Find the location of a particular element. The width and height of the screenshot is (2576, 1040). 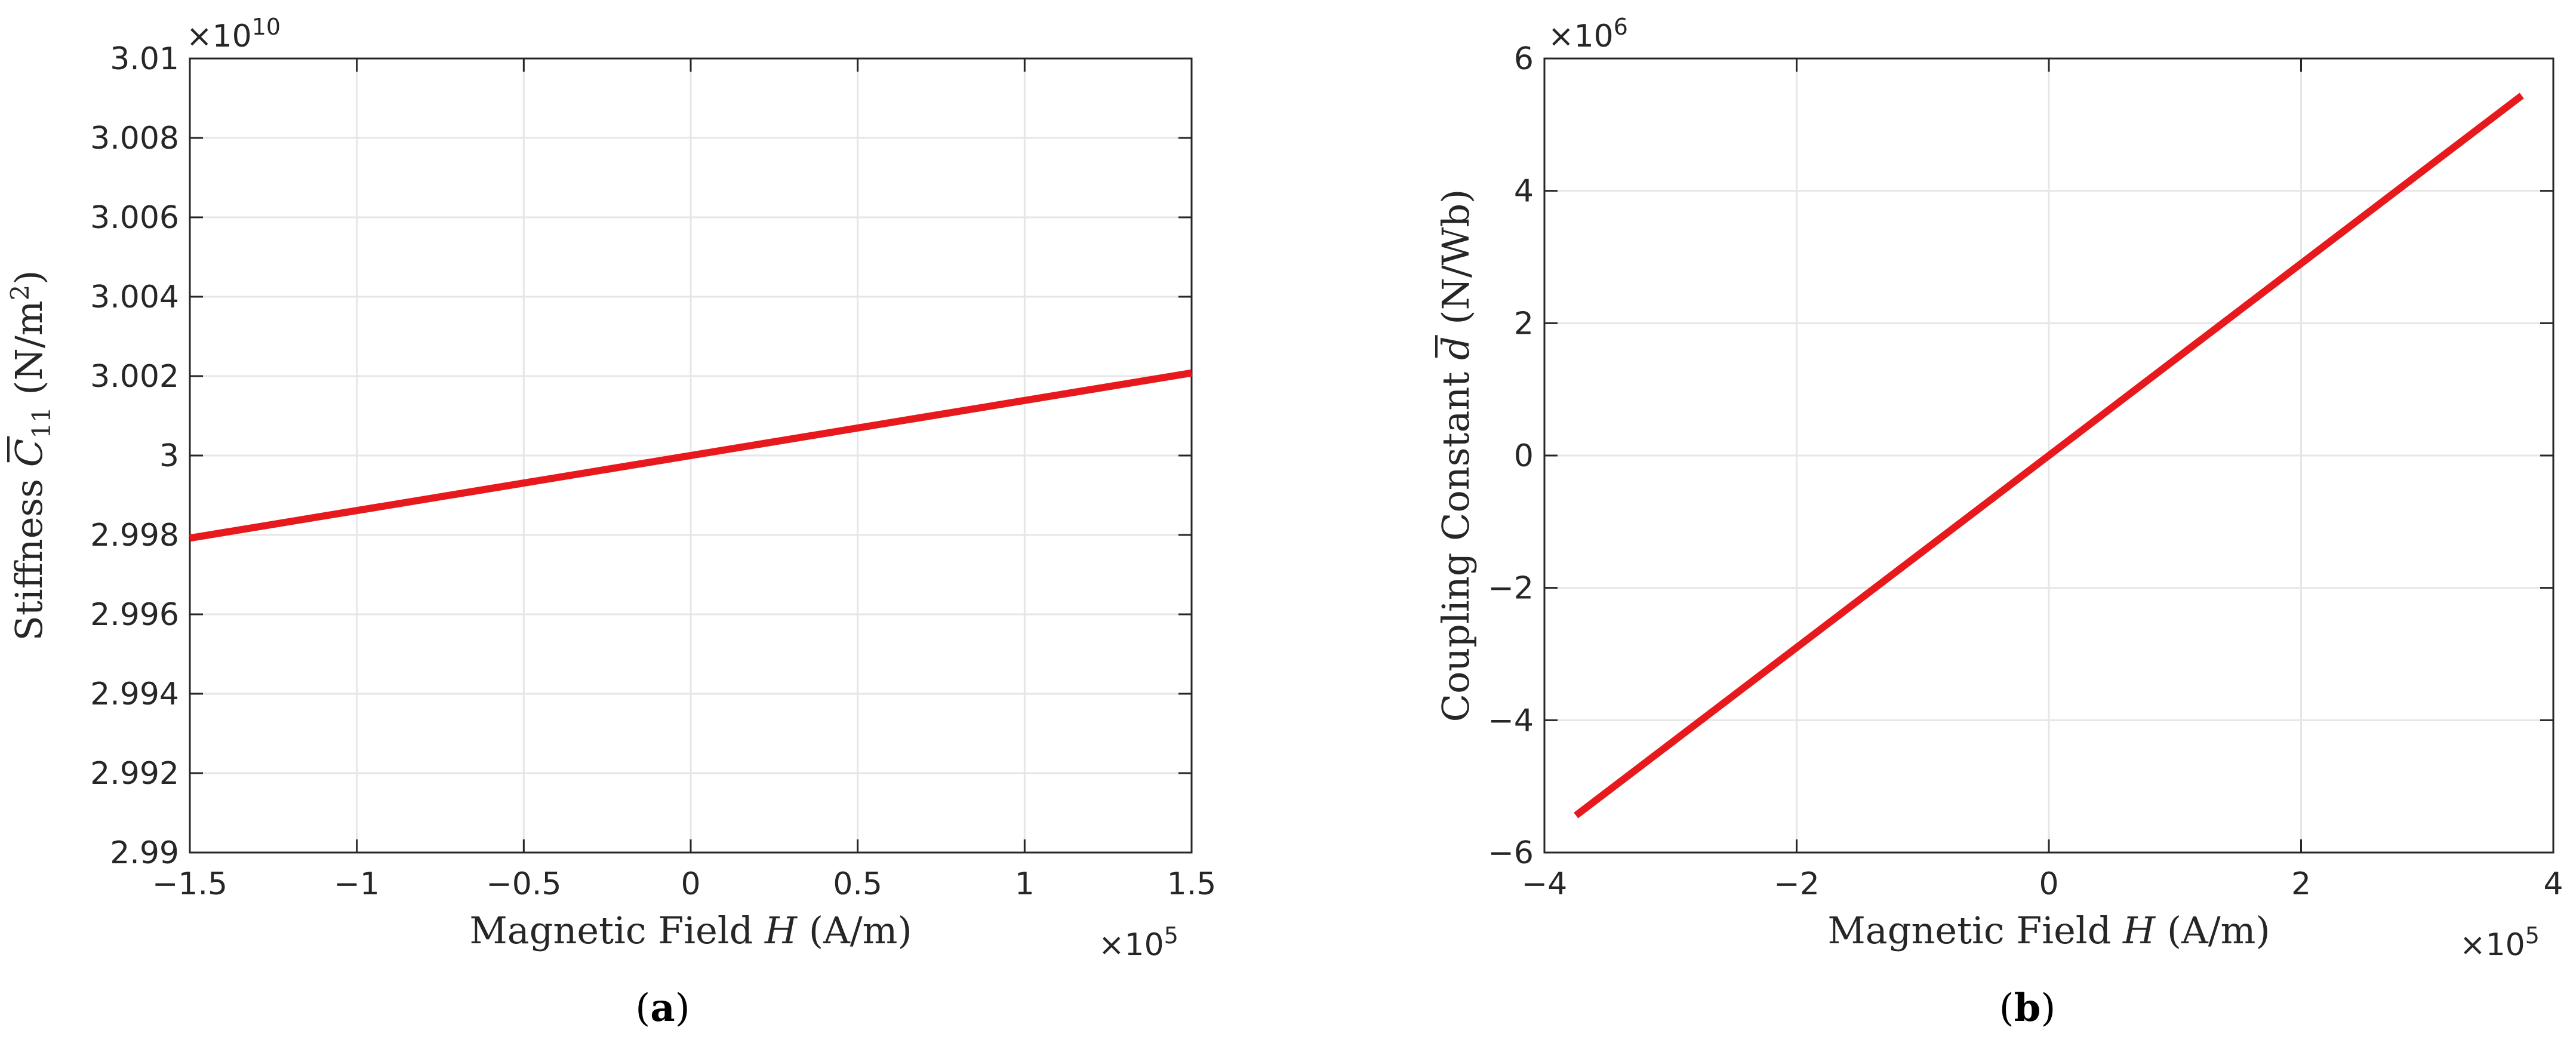

y-tick-label: 6 is located at coordinates (1524, 59).